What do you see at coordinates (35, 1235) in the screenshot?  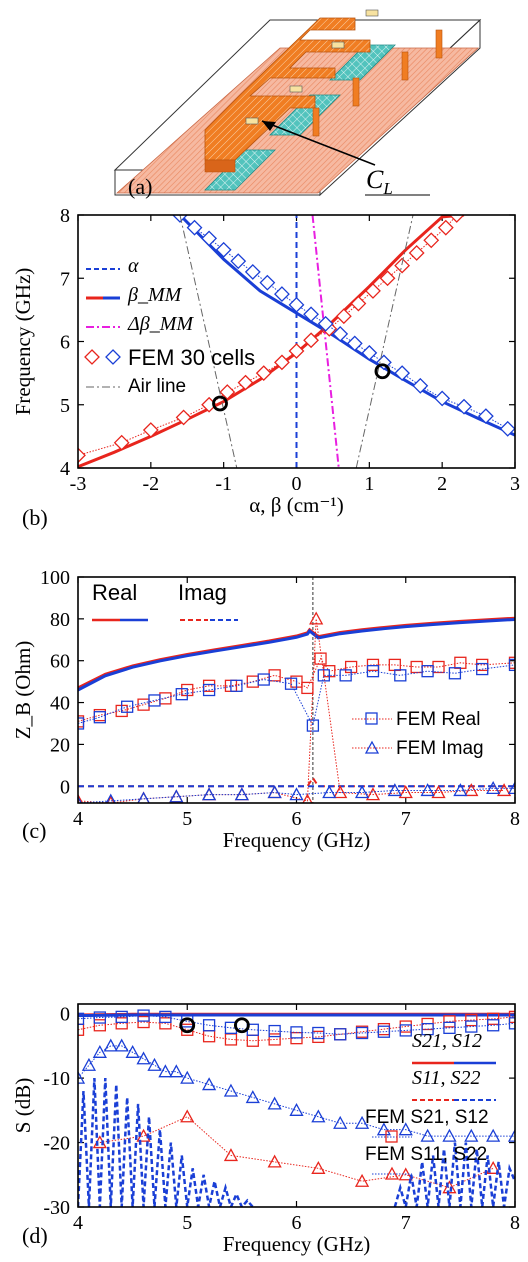 I see `panel-label-d: (d)` at bounding box center [35, 1235].